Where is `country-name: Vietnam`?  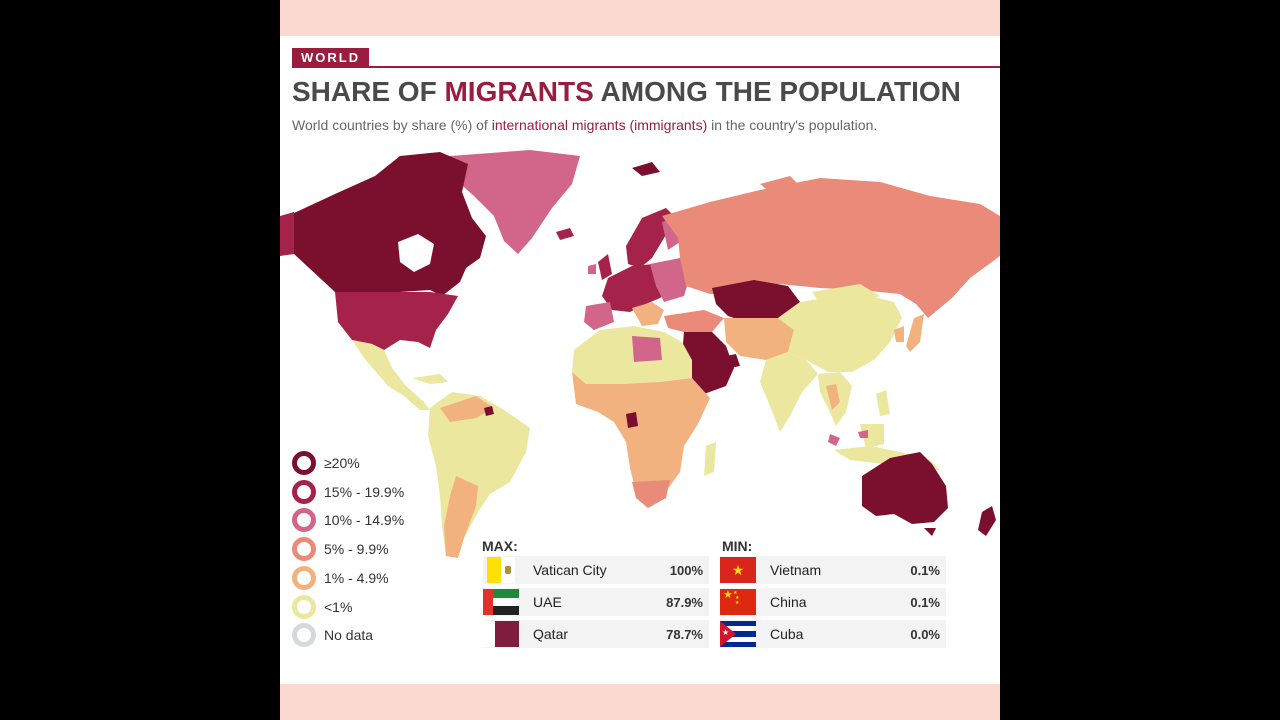
country-name: Vietnam is located at coordinates (796, 570).